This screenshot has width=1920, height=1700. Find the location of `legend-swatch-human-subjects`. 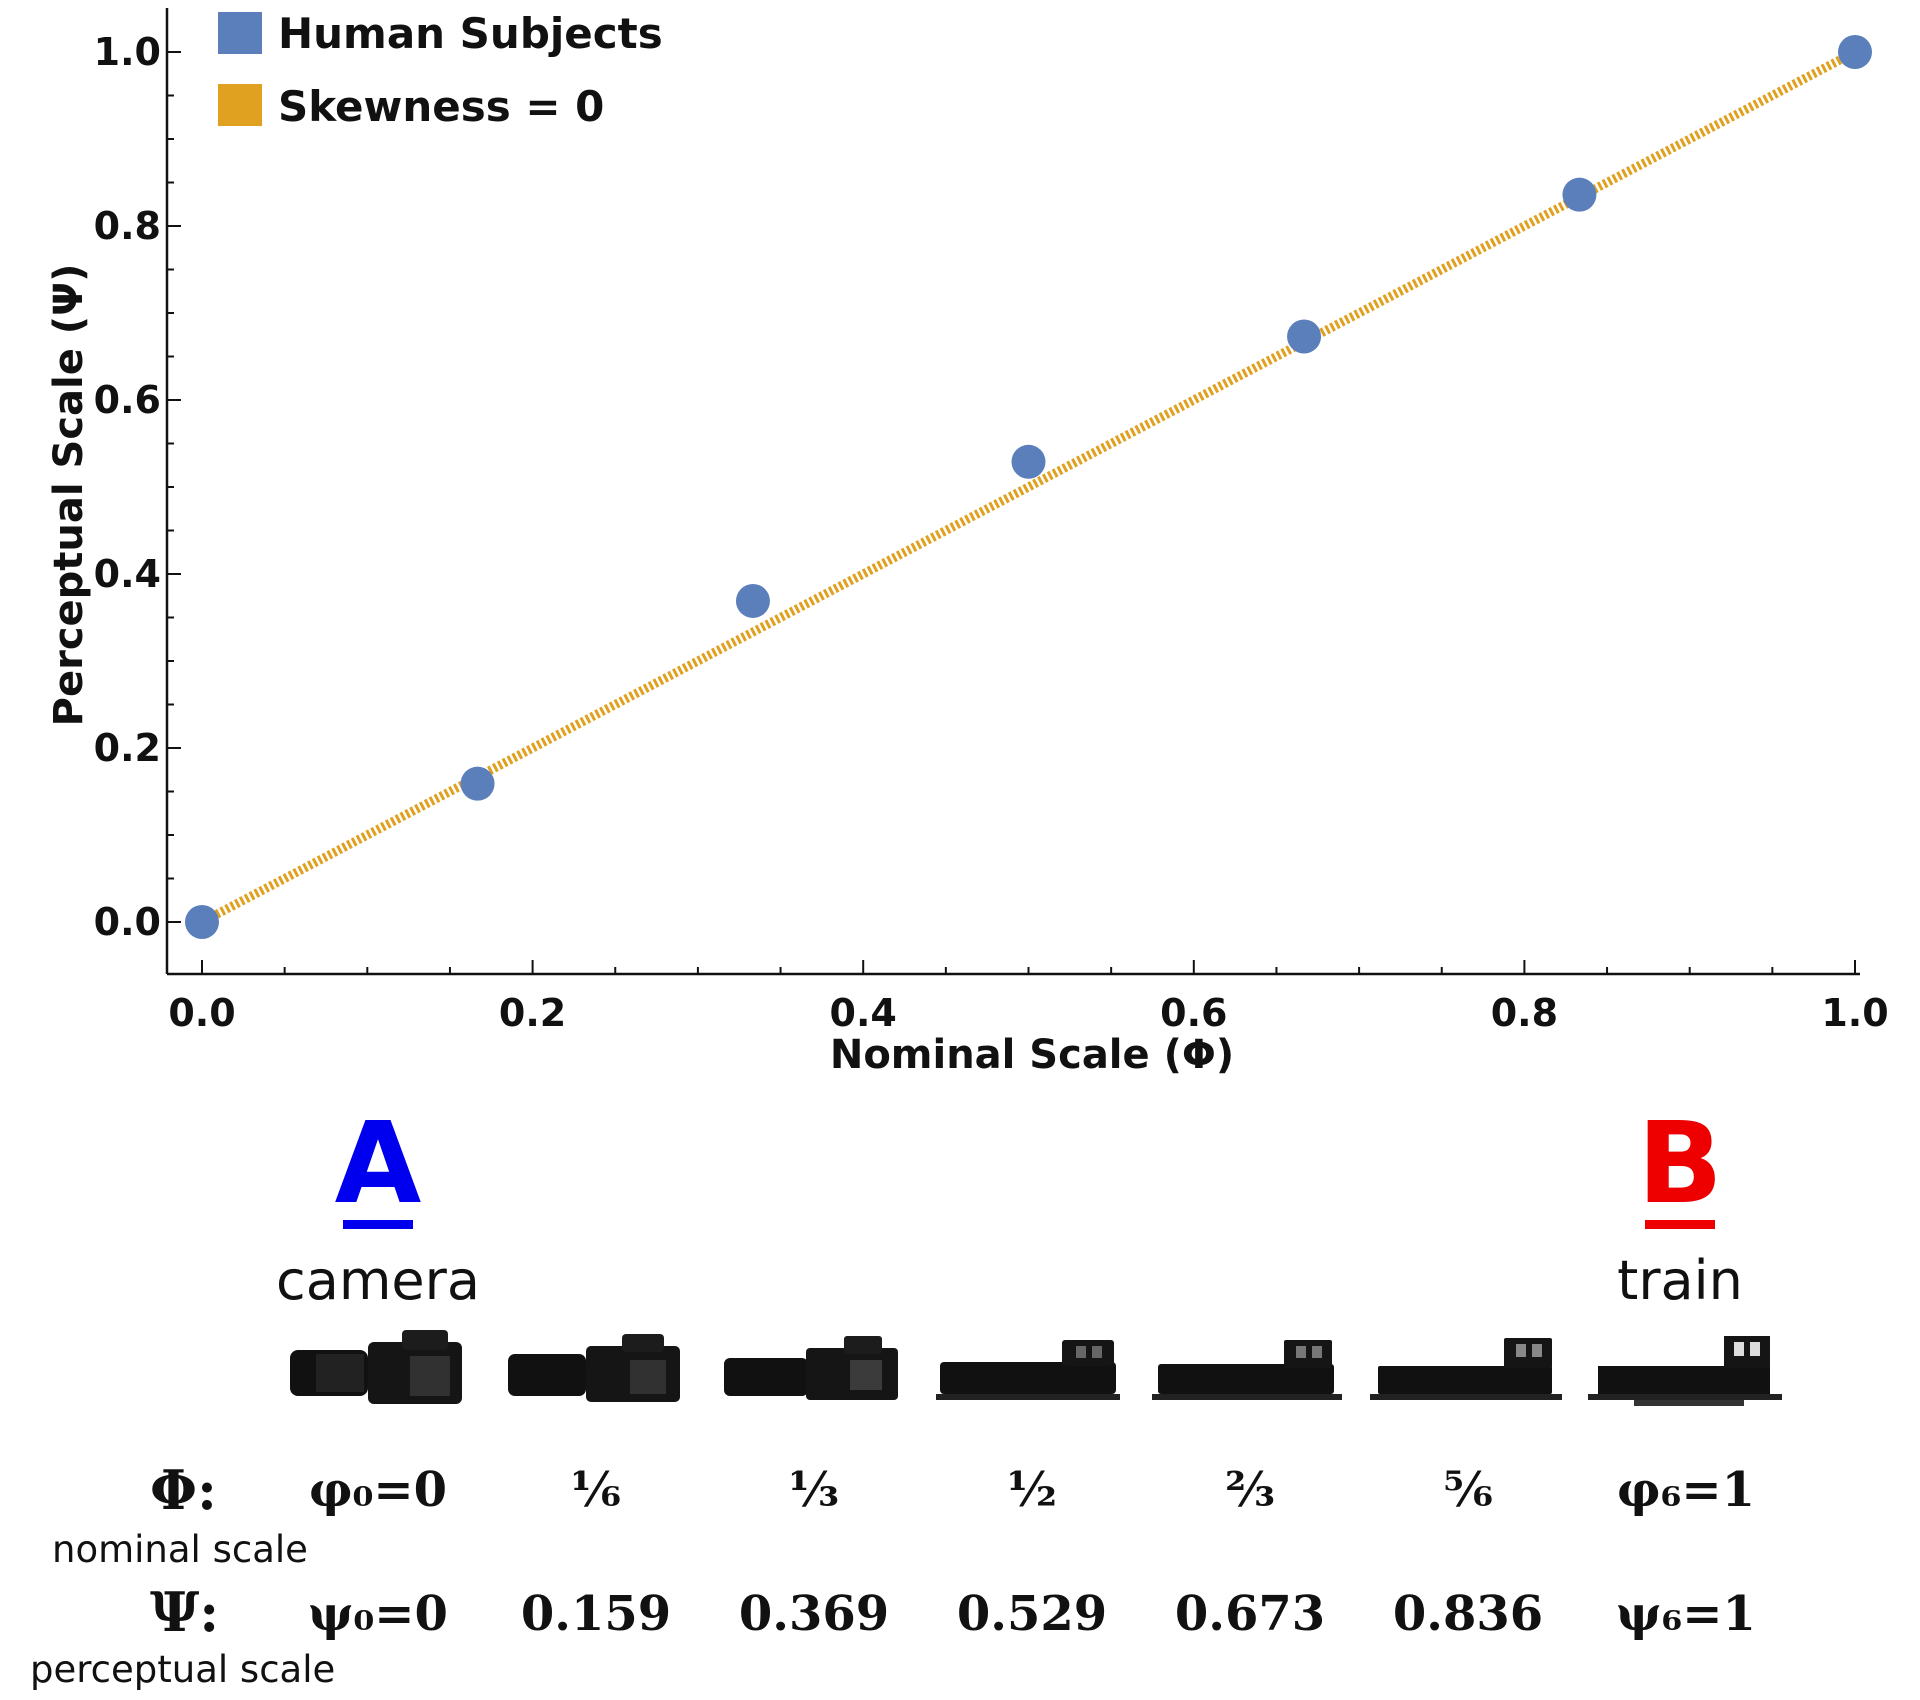

legend-swatch-human-subjects is located at coordinates (240, 33).